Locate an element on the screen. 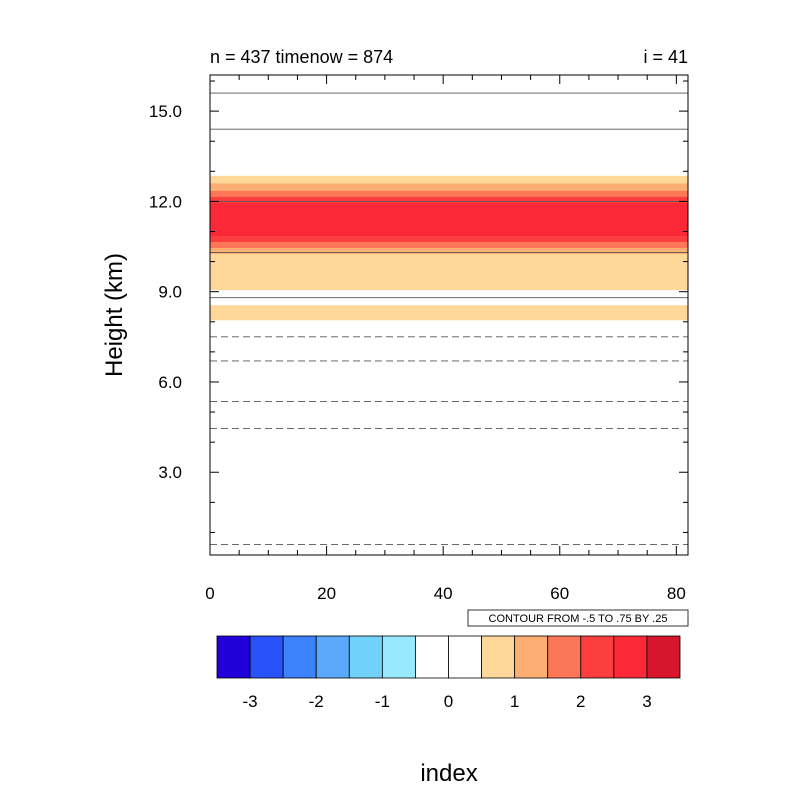 The height and width of the screenshot is (800, 800). header-left-label: n = 437 timenow = 874 is located at coordinates (301, 57).